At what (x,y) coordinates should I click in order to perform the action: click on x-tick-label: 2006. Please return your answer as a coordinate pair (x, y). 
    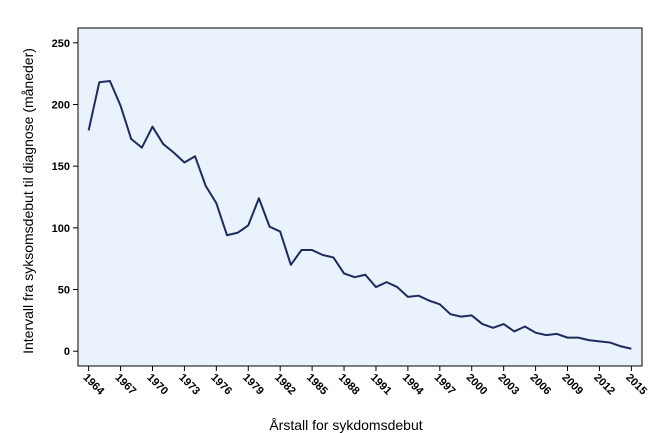
    Looking at the image, I should click on (540, 385).